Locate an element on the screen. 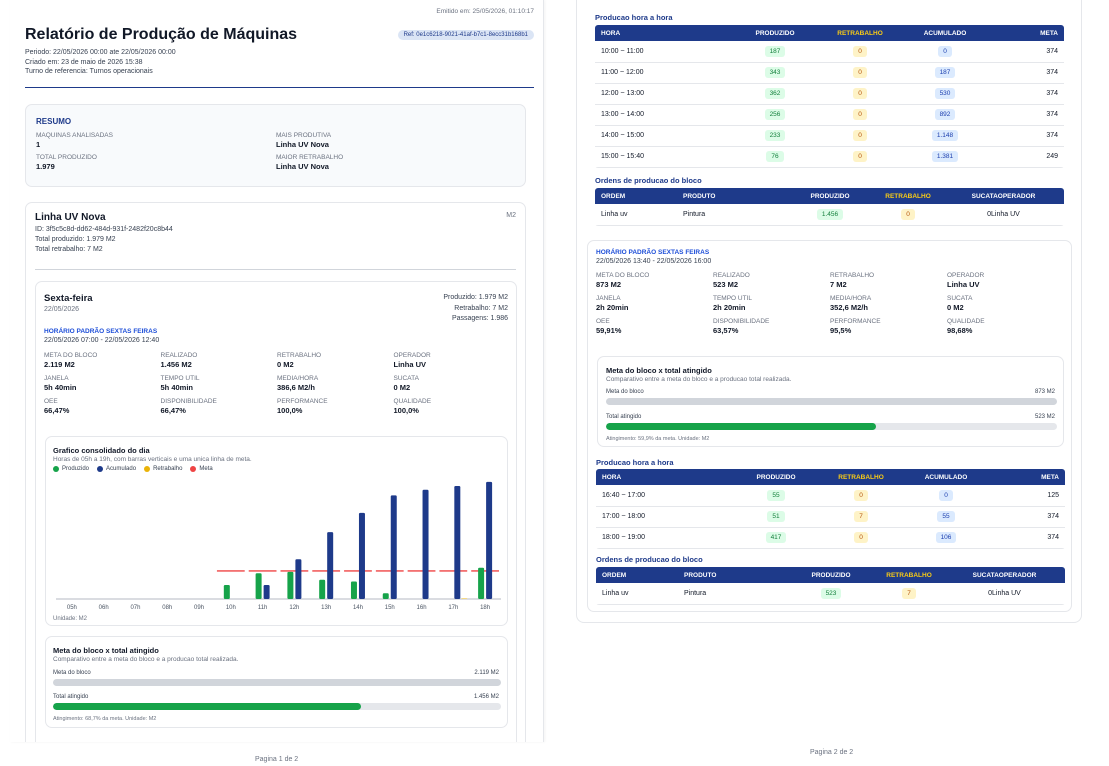  produced-pill: 1.456 is located at coordinates (830, 214).